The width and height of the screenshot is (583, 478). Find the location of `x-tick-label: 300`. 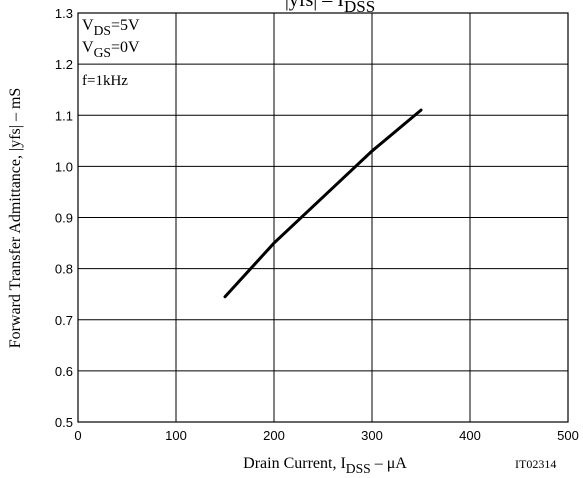

x-tick-label: 300 is located at coordinates (372, 435).